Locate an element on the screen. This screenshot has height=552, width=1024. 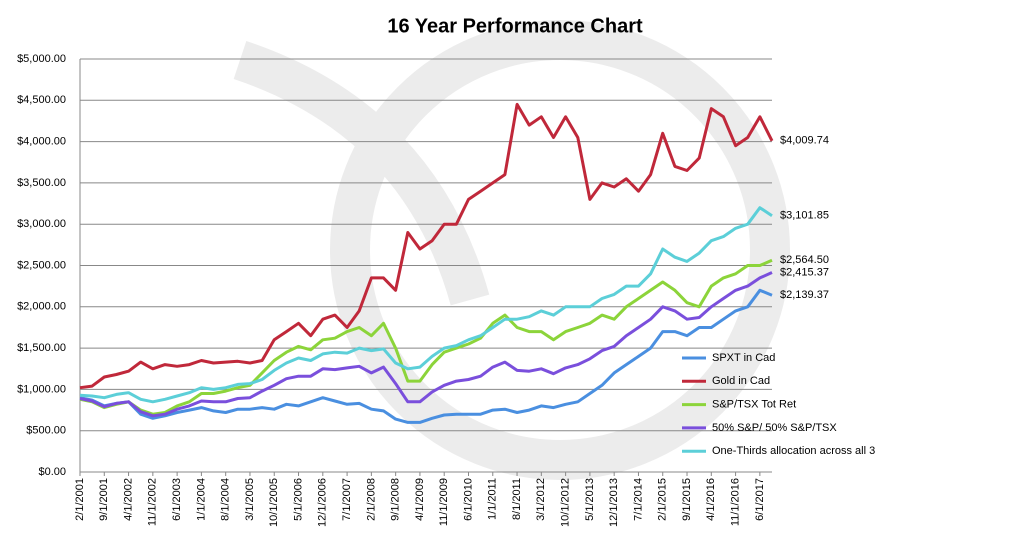
x-tick-label: 3/1/2012 is located at coordinates (541, 499).